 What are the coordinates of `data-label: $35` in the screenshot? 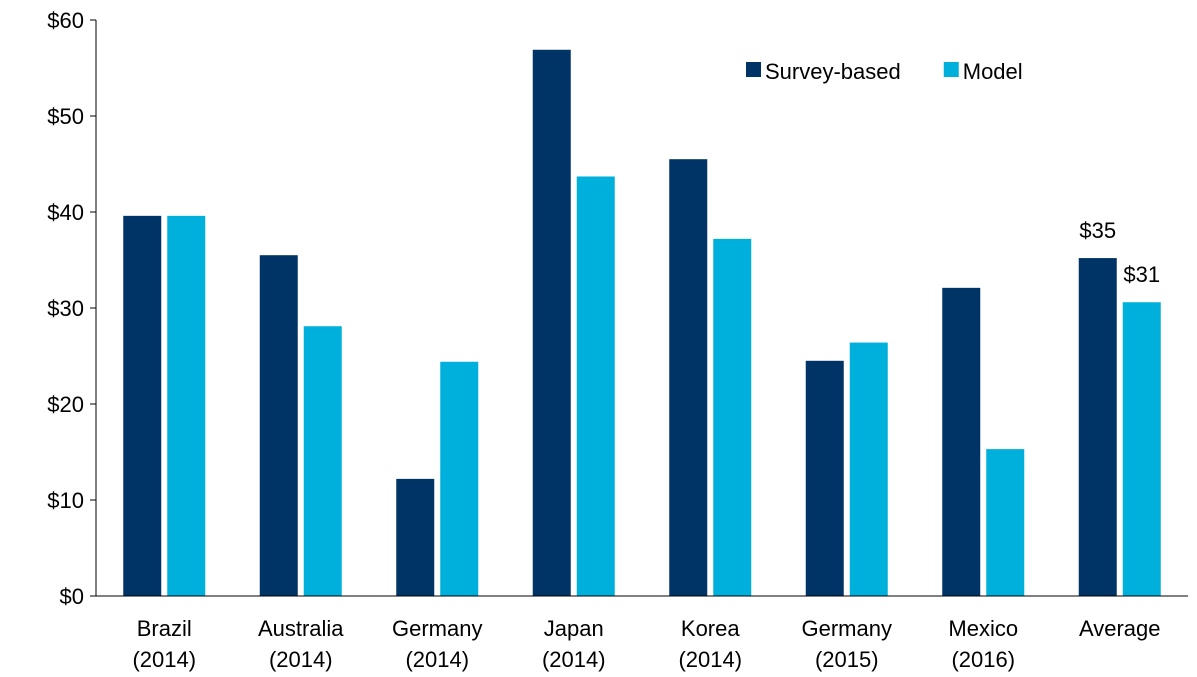 It's located at (1097, 230).